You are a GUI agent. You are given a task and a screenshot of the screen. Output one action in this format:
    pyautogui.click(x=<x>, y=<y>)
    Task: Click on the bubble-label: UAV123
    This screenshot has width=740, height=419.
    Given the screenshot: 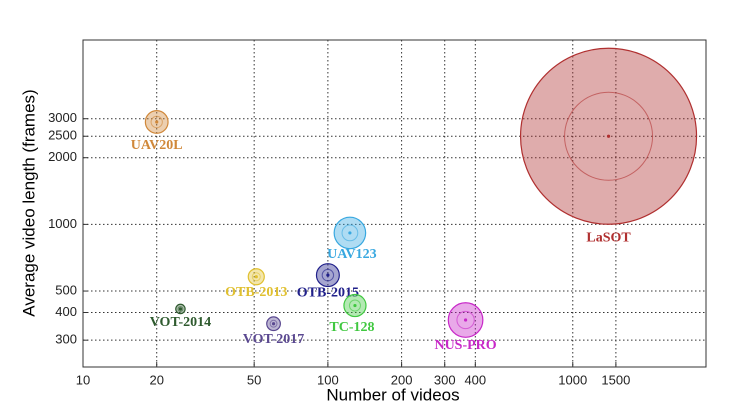 What is the action you would take?
    pyautogui.click(x=352, y=254)
    